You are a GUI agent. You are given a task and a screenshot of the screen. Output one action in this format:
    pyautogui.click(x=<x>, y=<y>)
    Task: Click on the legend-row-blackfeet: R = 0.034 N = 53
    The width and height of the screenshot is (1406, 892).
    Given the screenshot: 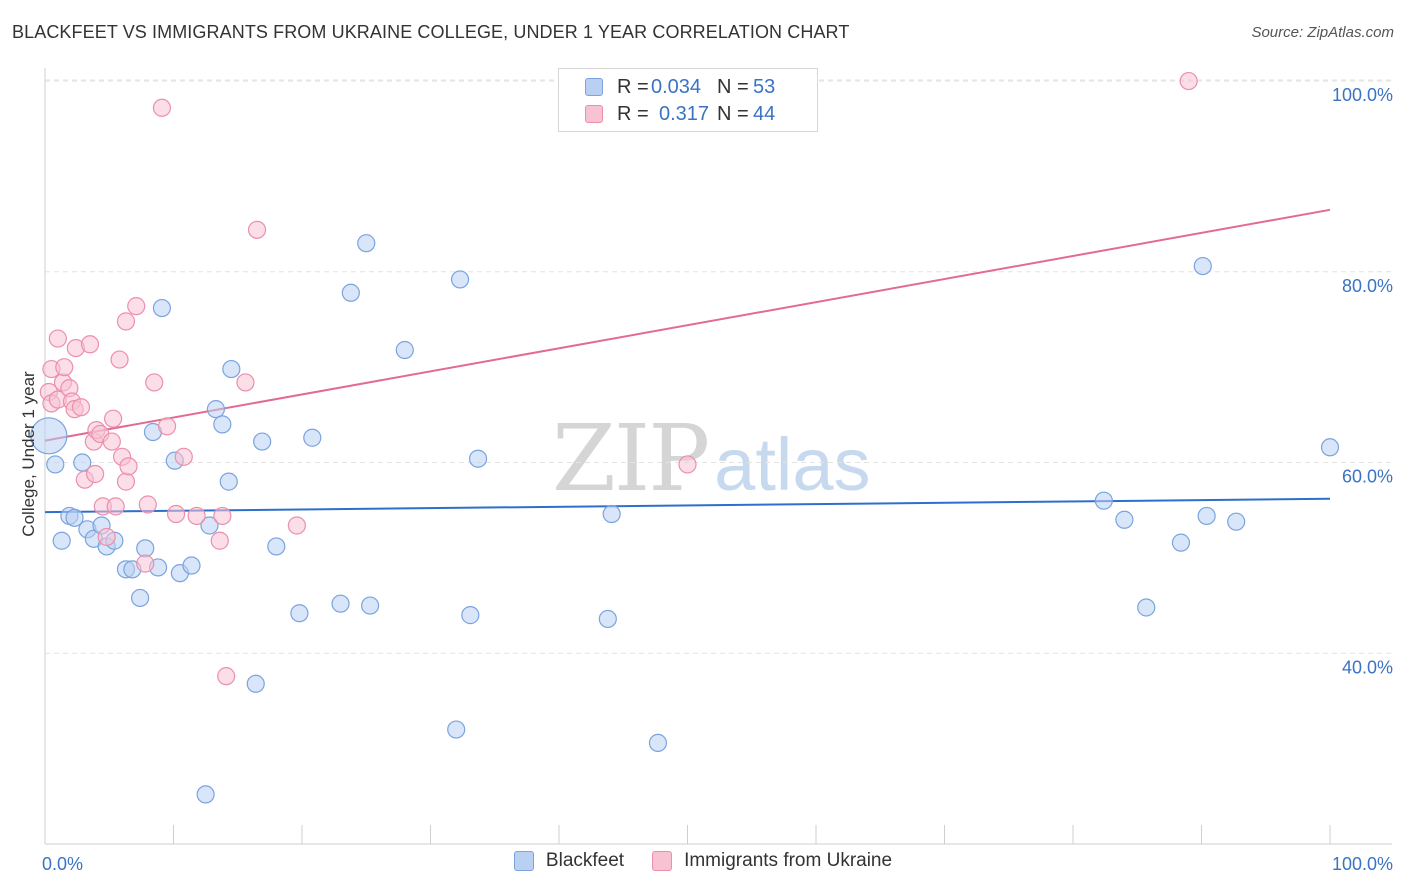 What is the action you would take?
    pyautogui.click(x=680, y=87)
    